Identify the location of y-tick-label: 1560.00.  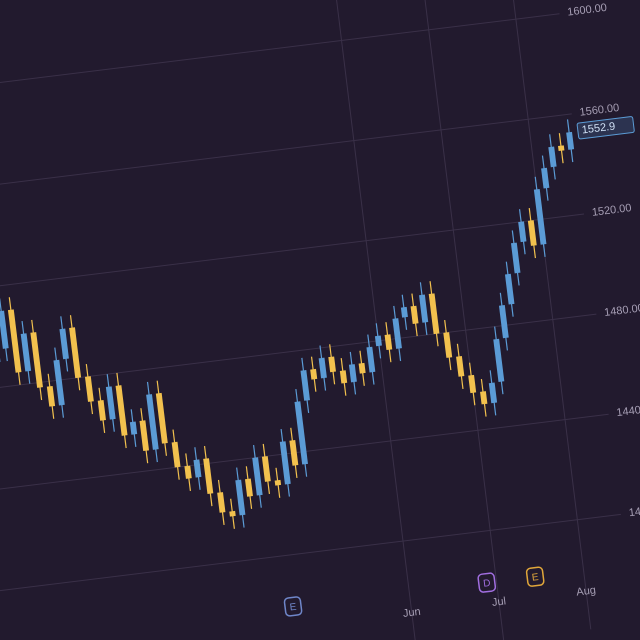
(599, 110).